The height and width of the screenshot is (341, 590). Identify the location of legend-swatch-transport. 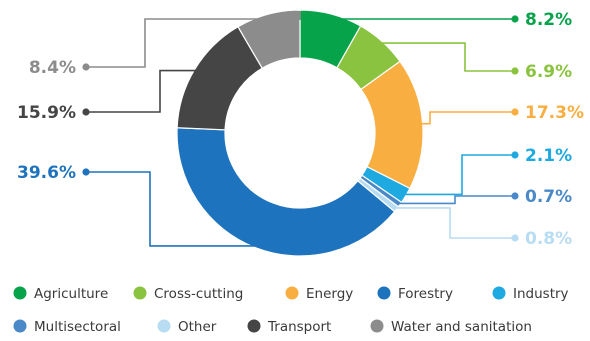
(254, 326).